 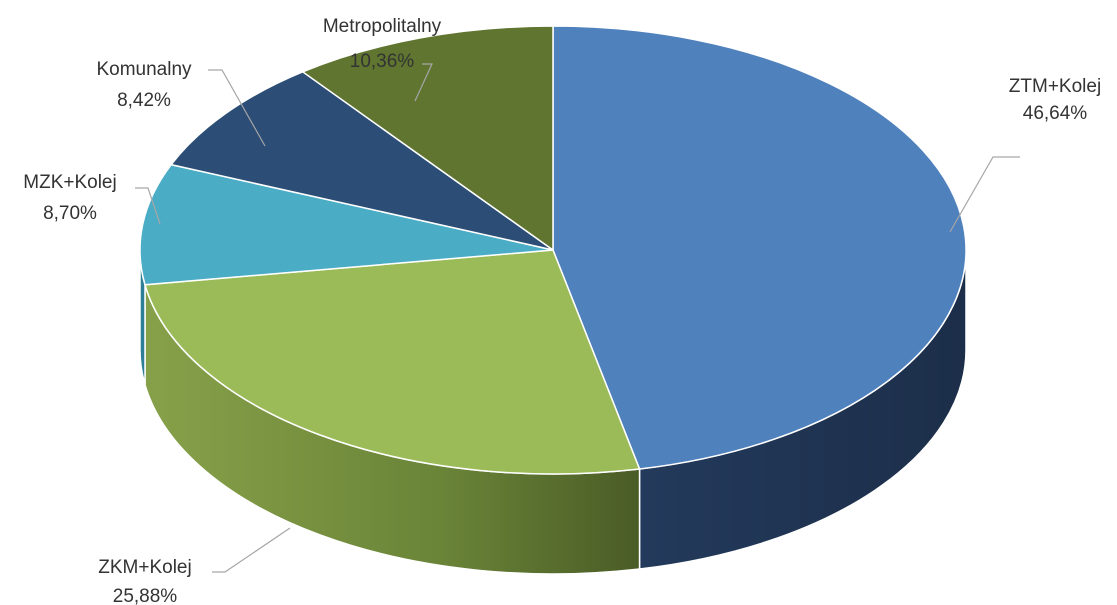 I want to click on slice-value-zkm-kolej: 25,88%, so click(x=145, y=595).